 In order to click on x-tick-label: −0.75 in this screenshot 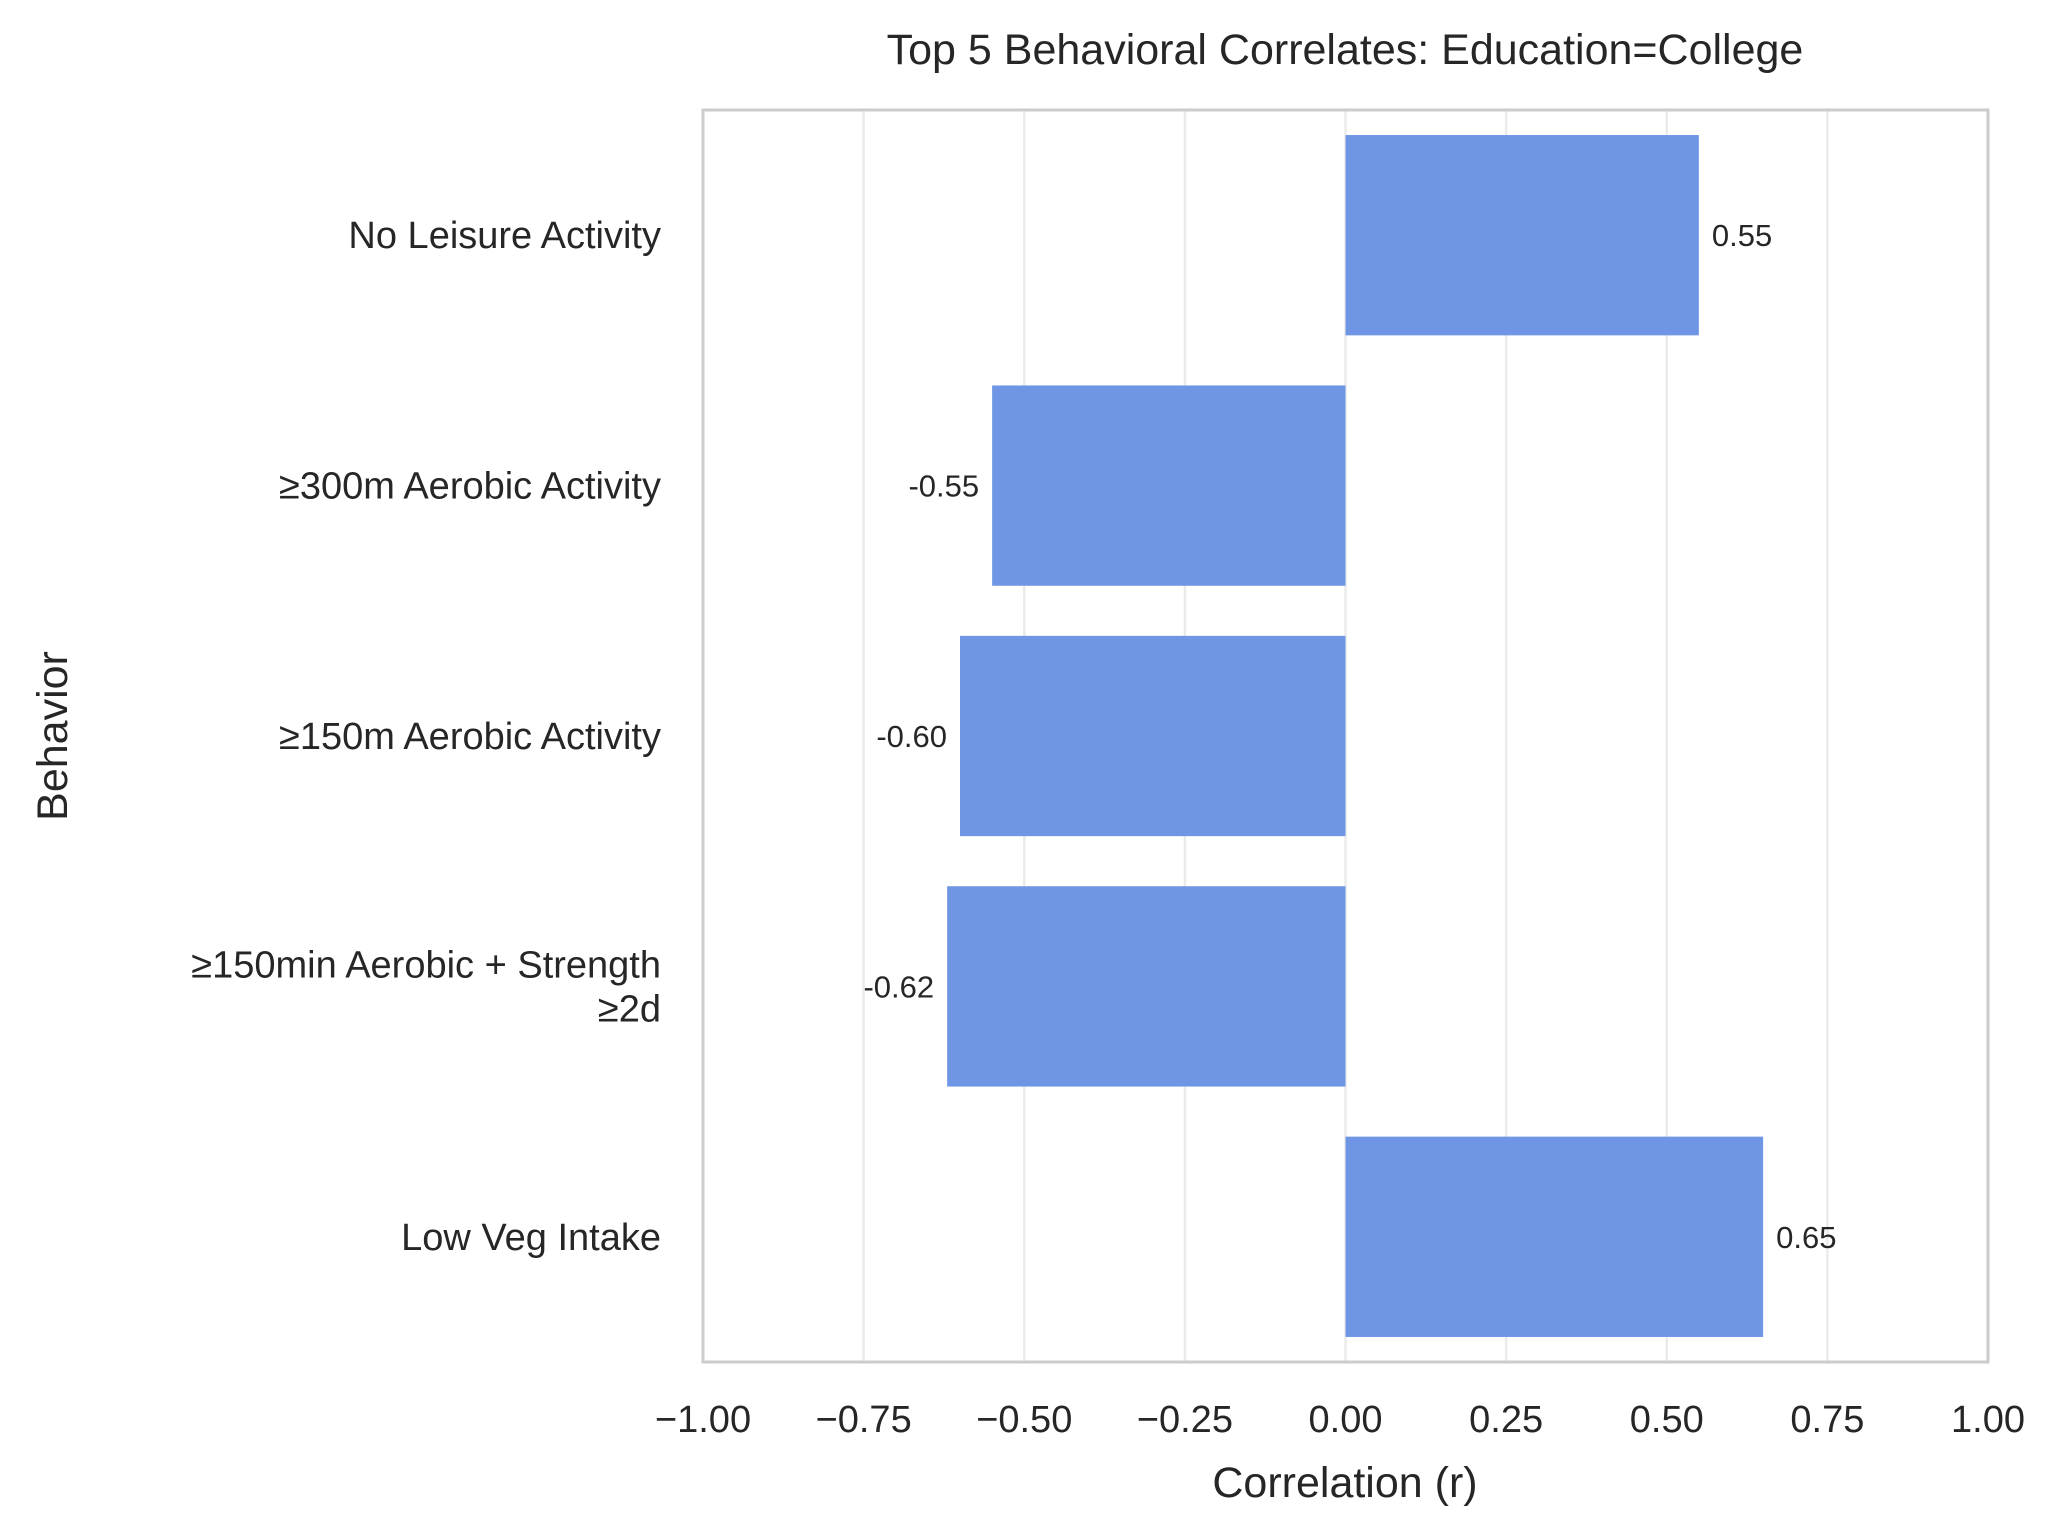, I will do `click(864, 1420)`.